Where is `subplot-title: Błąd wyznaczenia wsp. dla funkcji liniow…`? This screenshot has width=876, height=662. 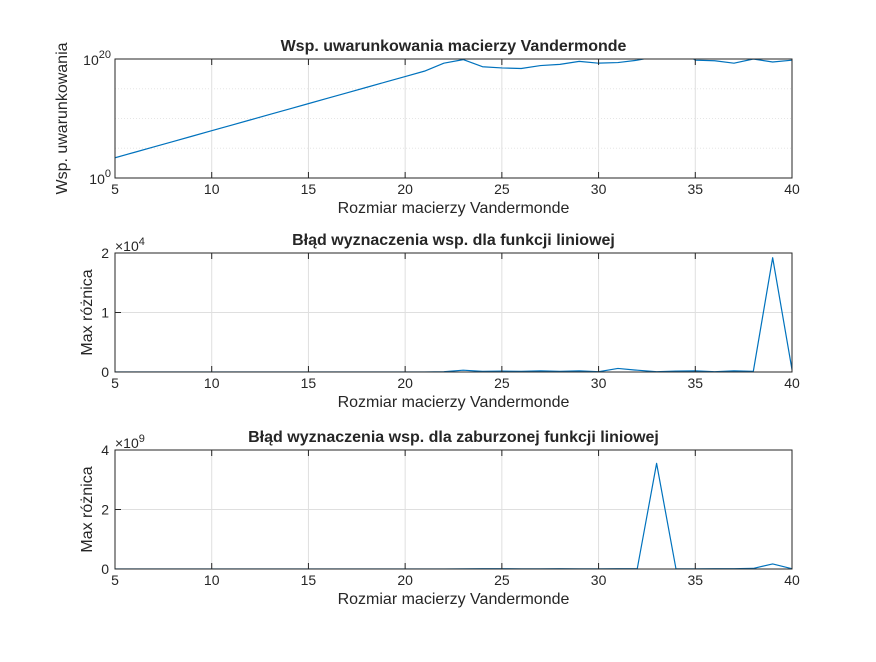
subplot-title: Błąd wyznaczenia wsp. dla funkcji liniow… is located at coordinates (453, 240).